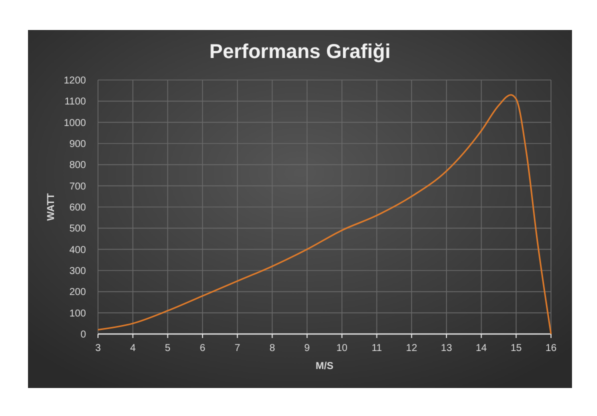 Image resolution: width=597 pixels, height=416 pixels. Describe the element at coordinates (307, 348) in the screenshot. I see `x-tick-label: 9` at that location.